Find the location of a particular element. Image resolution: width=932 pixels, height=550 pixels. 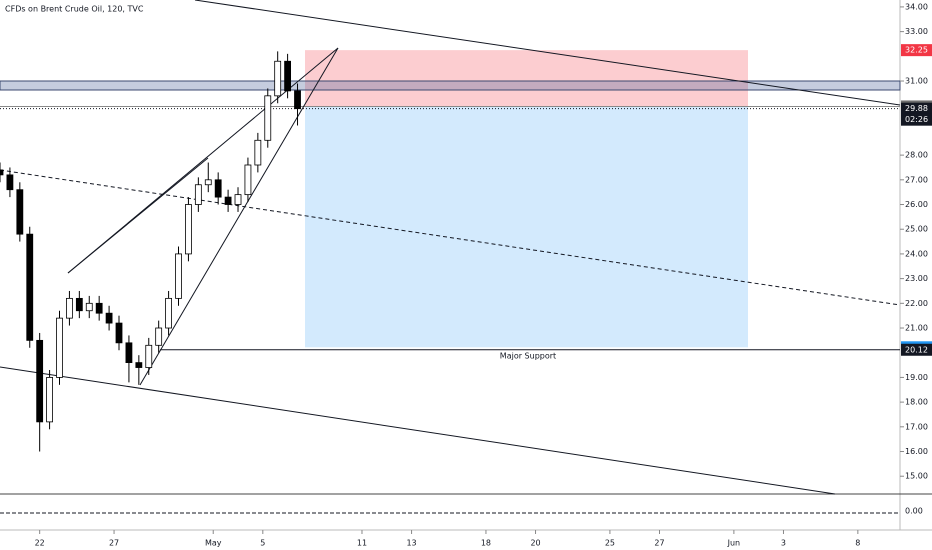

y-tick-label: 0.00 is located at coordinates (914, 511).